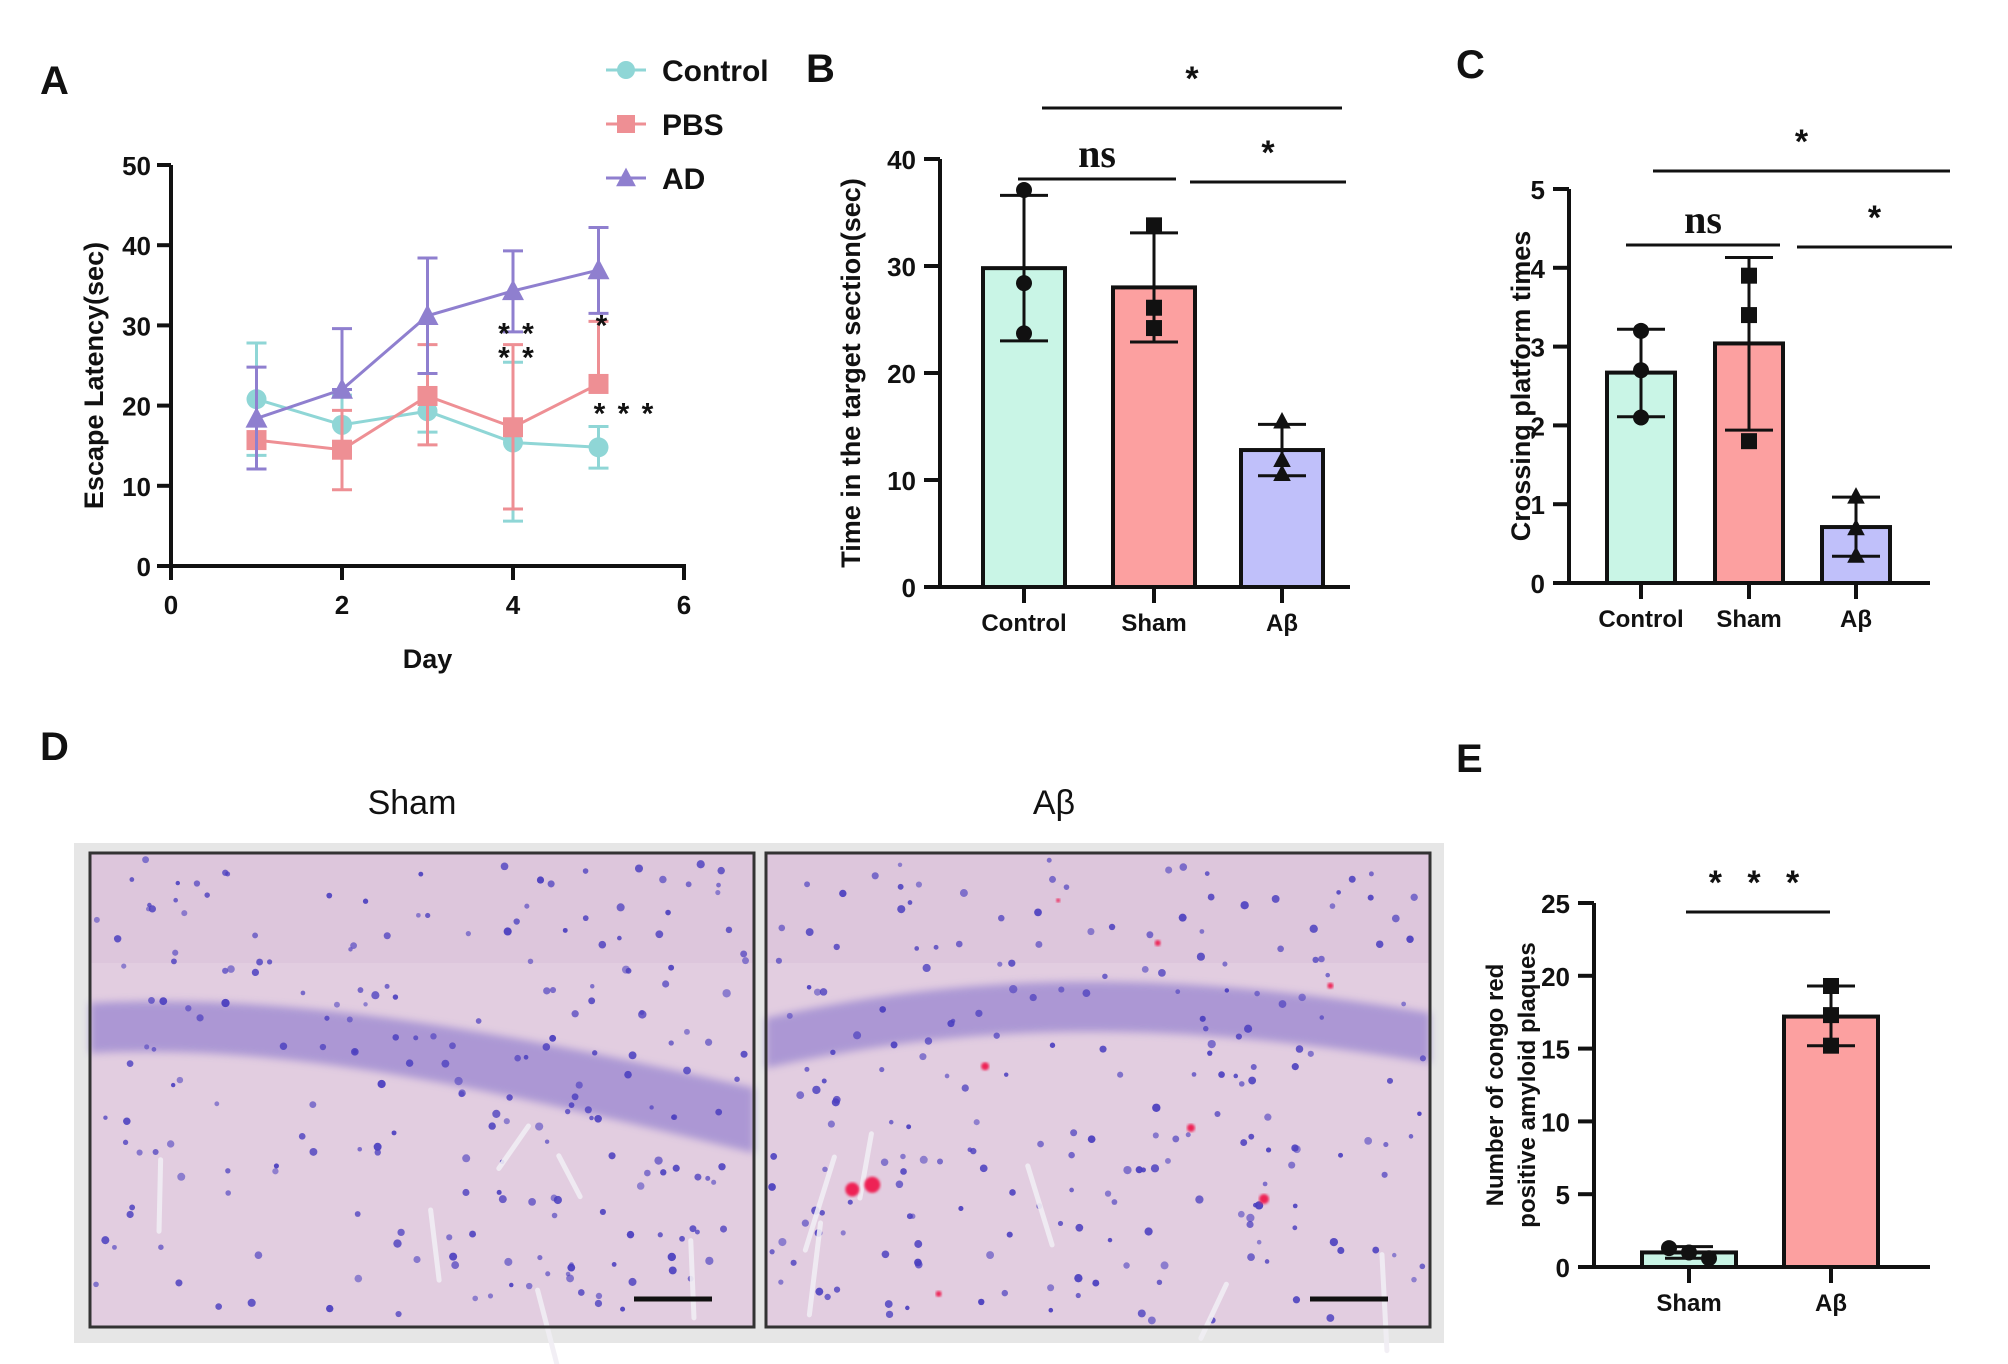  Describe the element at coordinates (1563, 1195) in the screenshot. I see `y-tick-label: 5` at that location.